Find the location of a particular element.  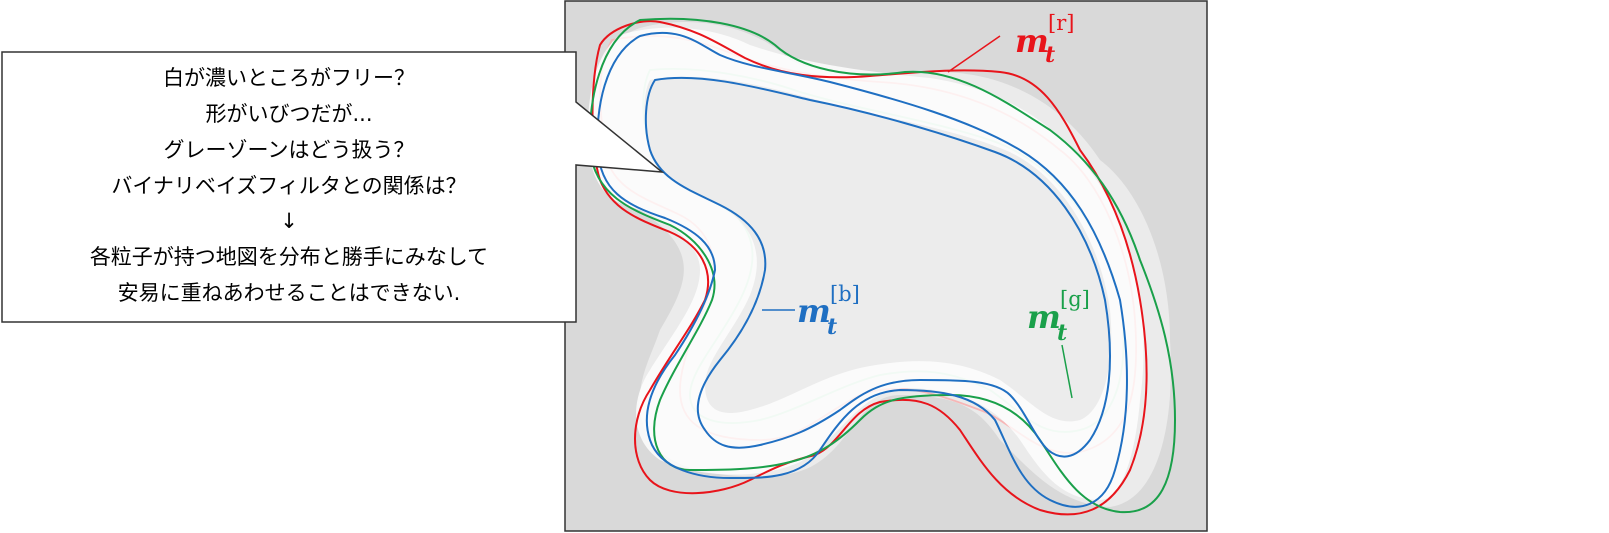

label-b-base: m is located at coordinates (814, 311).